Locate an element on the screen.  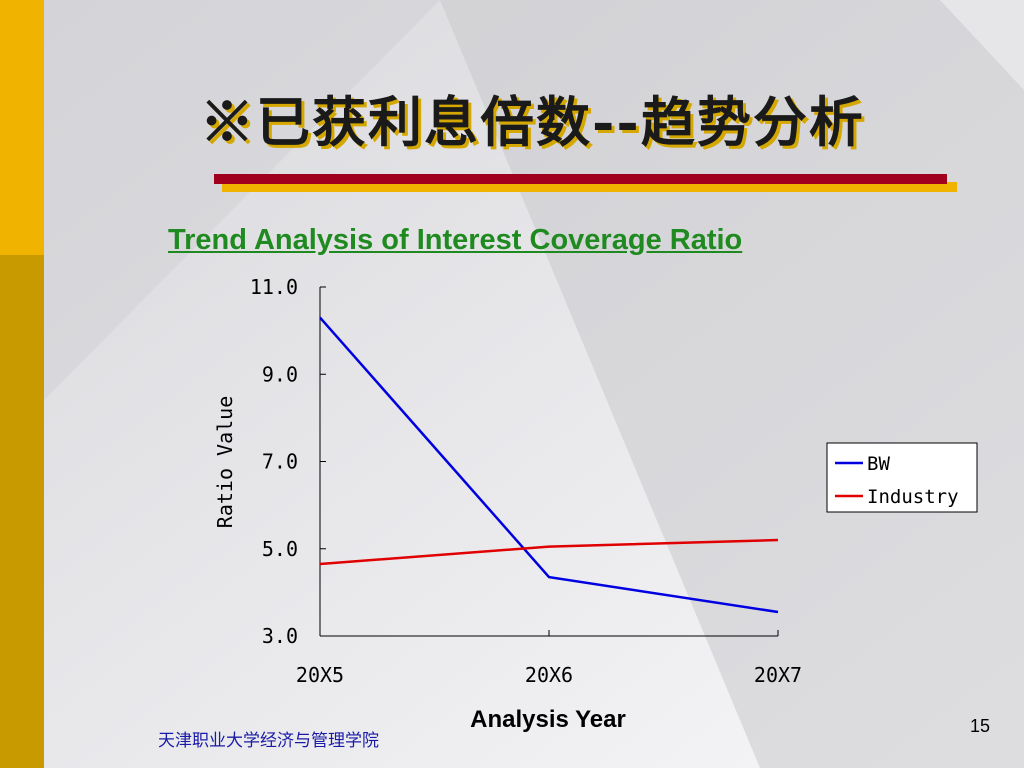
legend-entry: BW is located at coordinates (878, 464).